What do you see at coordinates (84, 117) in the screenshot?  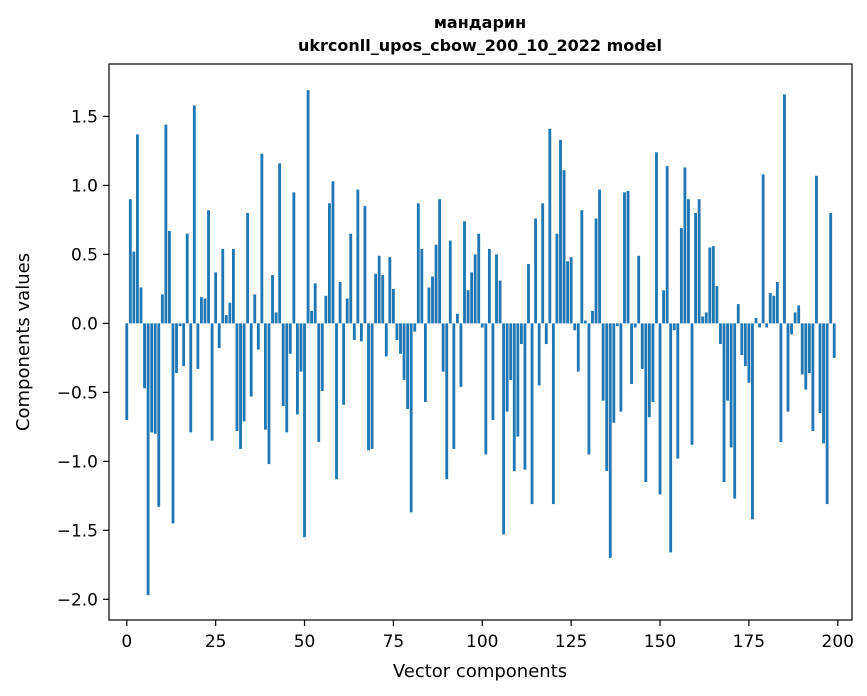 I see `y-tick-label: 1.5` at bounding box center [84, 117].